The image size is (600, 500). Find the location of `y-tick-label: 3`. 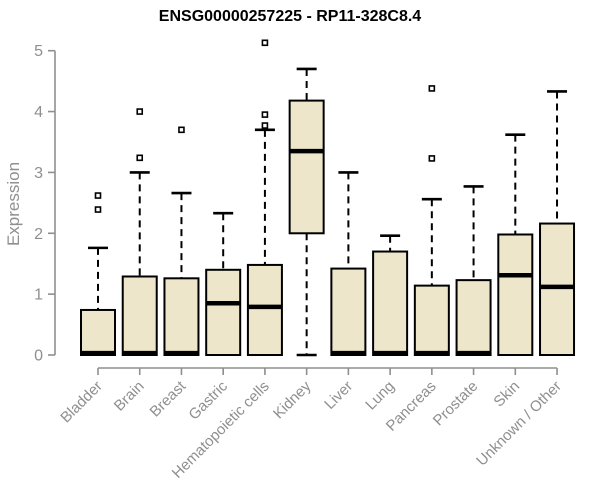

y-tick-label: 3 is located at coordinates (38, 173).